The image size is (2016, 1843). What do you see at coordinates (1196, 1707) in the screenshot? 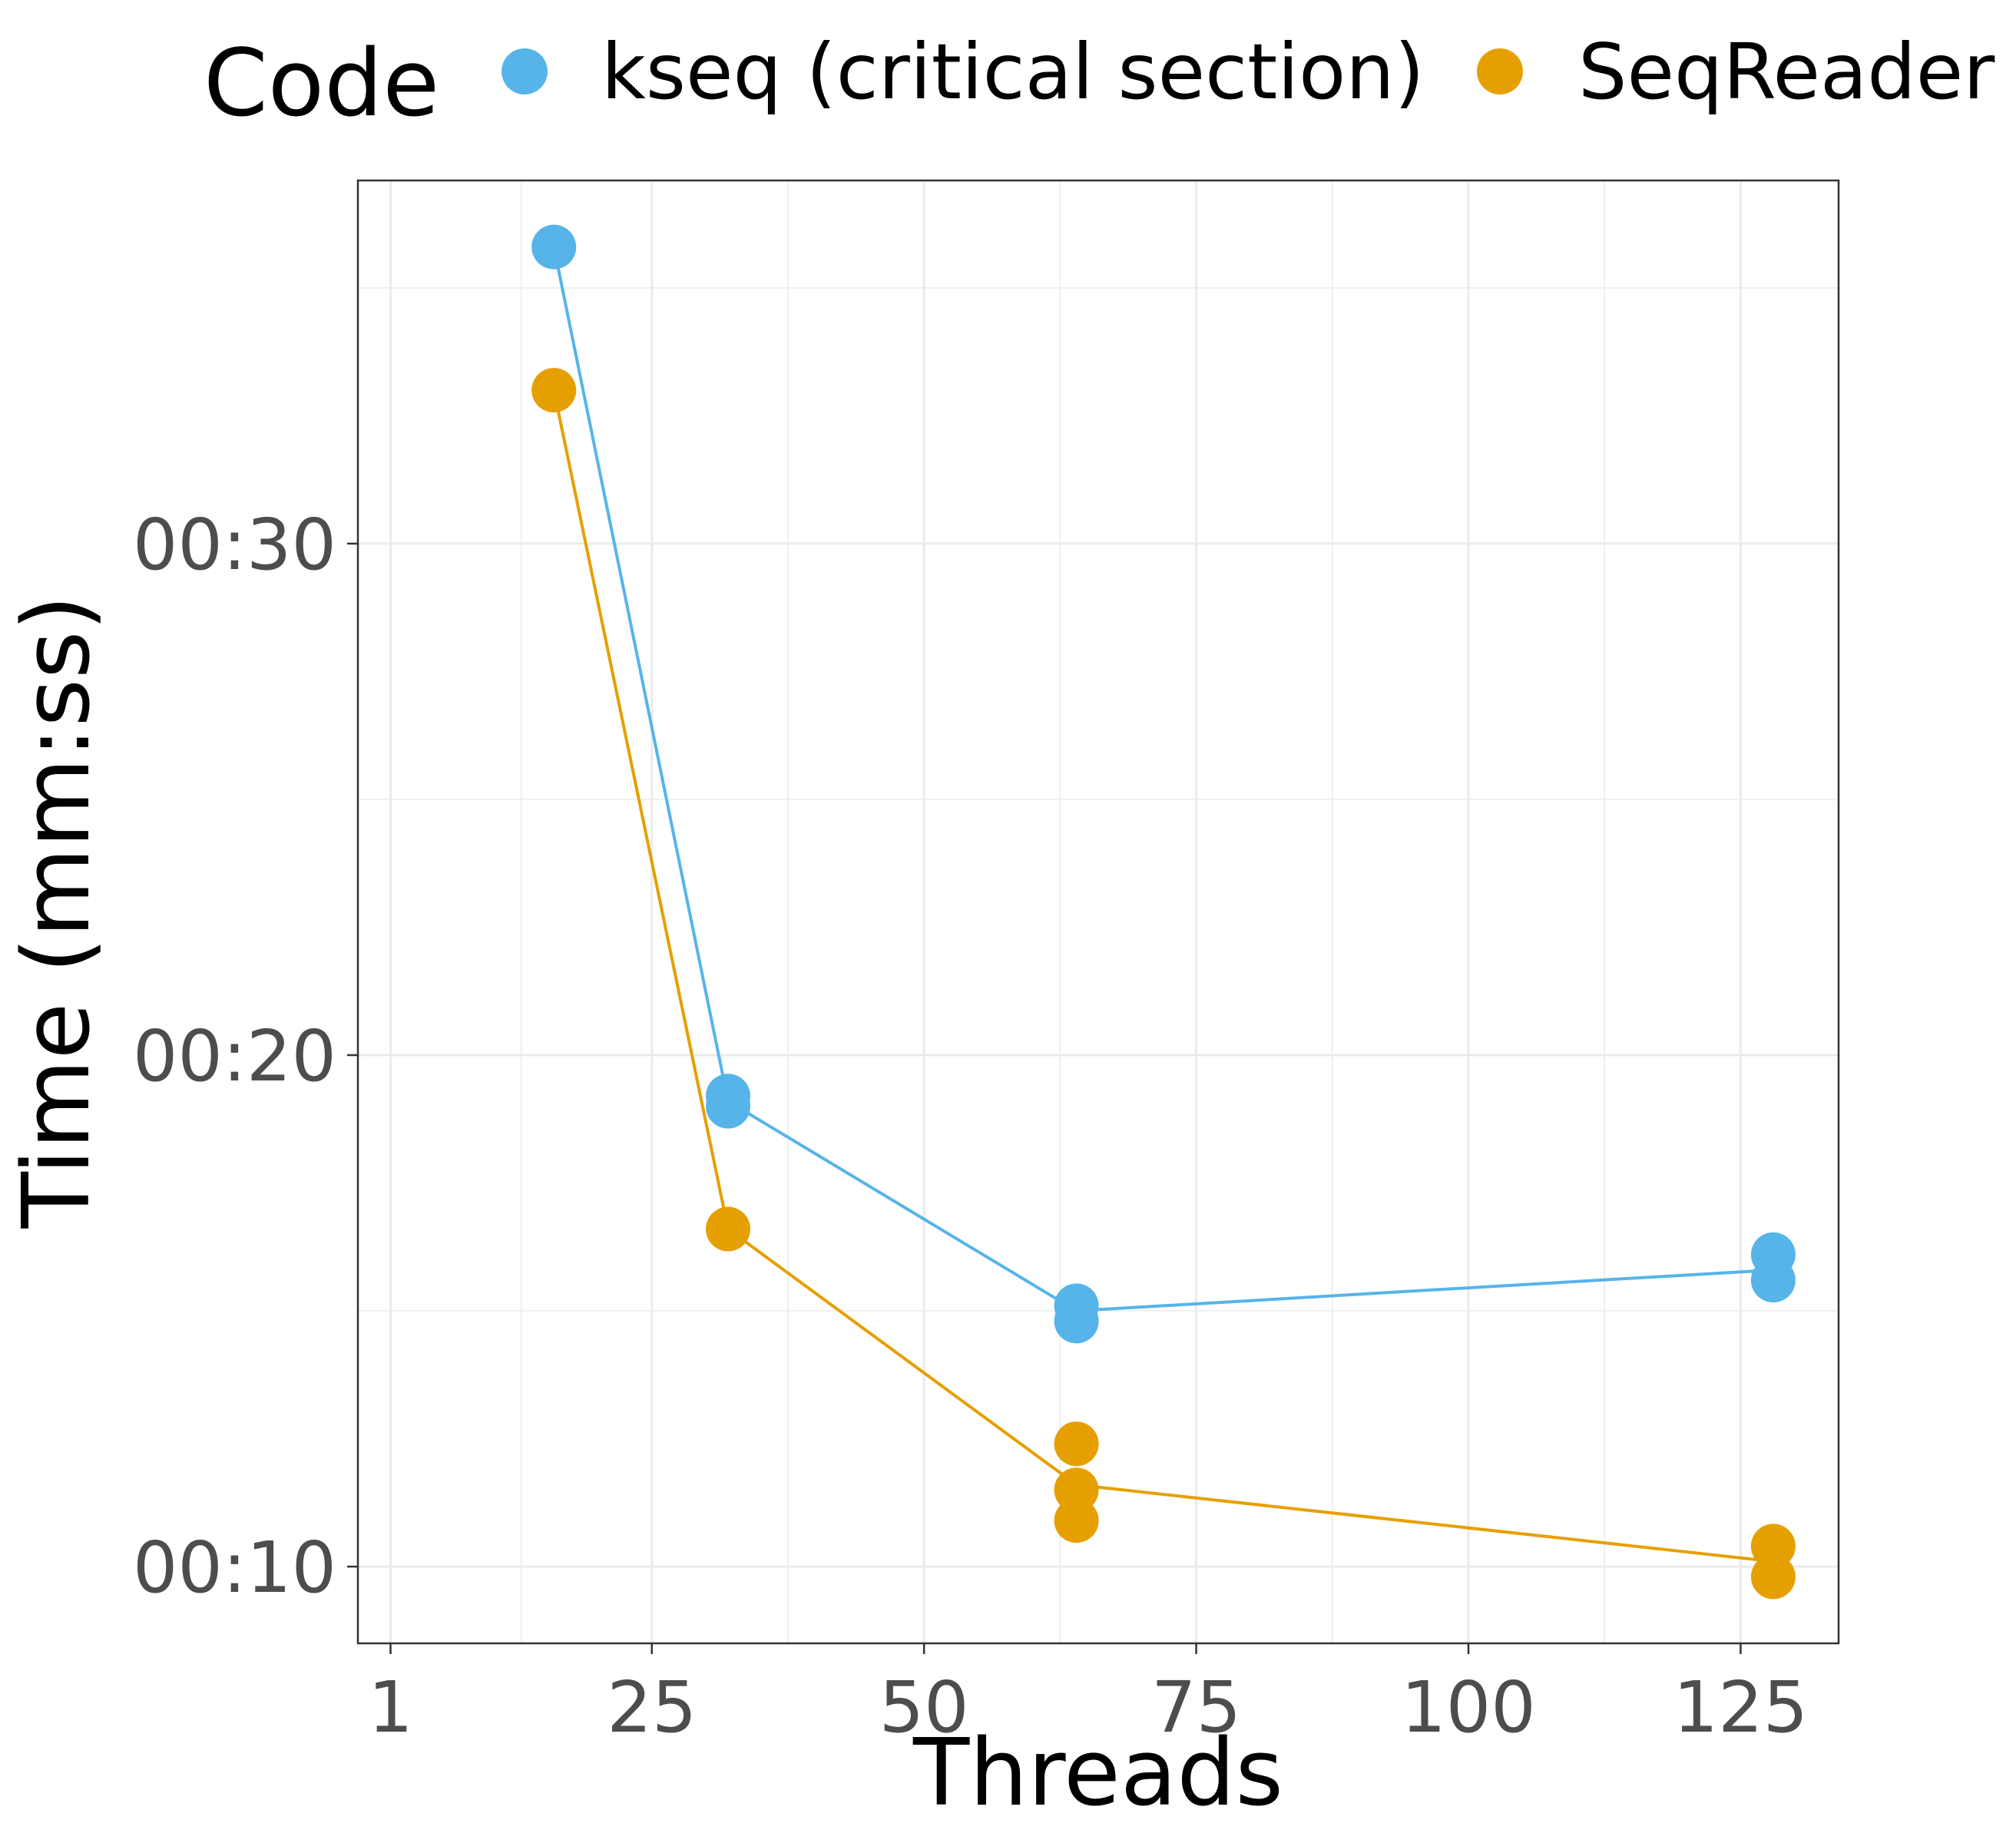
I see `x-tick-label: 75` at bounding box center [1196, 1707].